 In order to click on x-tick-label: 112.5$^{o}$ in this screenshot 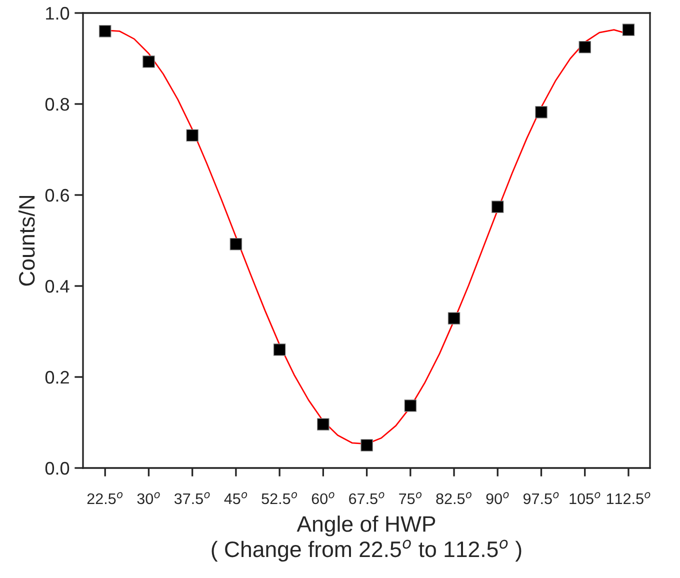, I will do `click(628, 498)`.